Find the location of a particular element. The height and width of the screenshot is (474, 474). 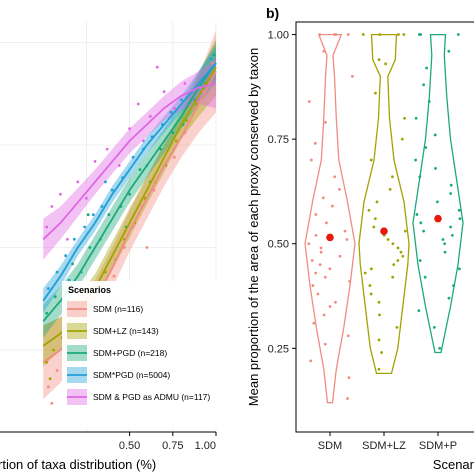

violin-SDM+LZ is located at coordinates (384, 204).